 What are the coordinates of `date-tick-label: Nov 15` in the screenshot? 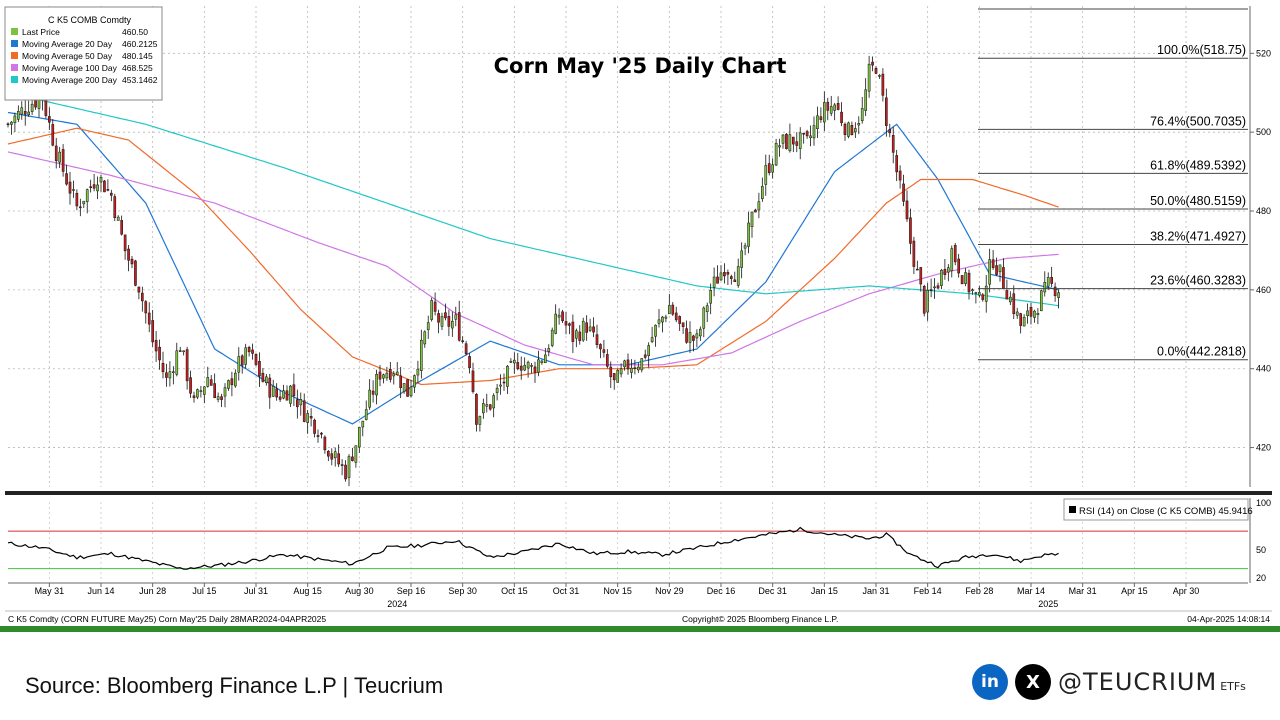 It's located at (617, 591).